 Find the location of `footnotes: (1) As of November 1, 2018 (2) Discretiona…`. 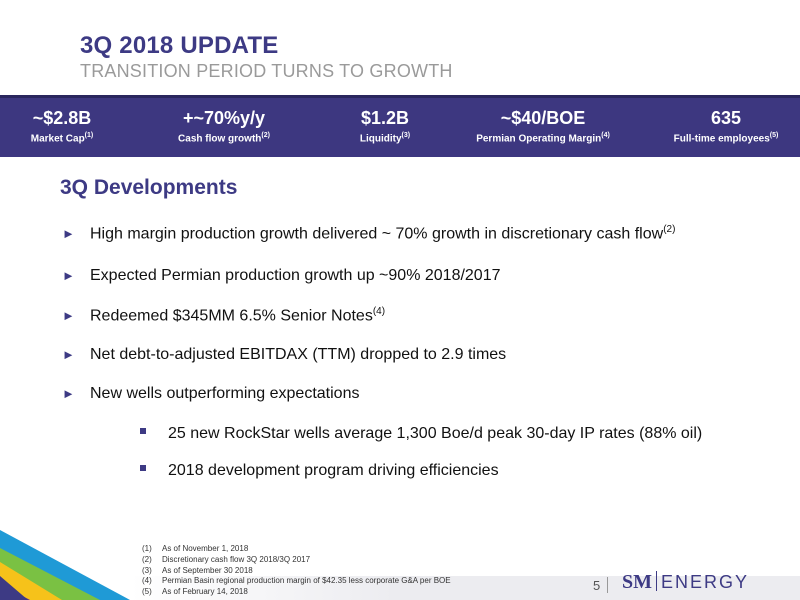

footnotes: (1) As of November 1, 2018 (2) Discretiona… is located at coordinates (296, 571).